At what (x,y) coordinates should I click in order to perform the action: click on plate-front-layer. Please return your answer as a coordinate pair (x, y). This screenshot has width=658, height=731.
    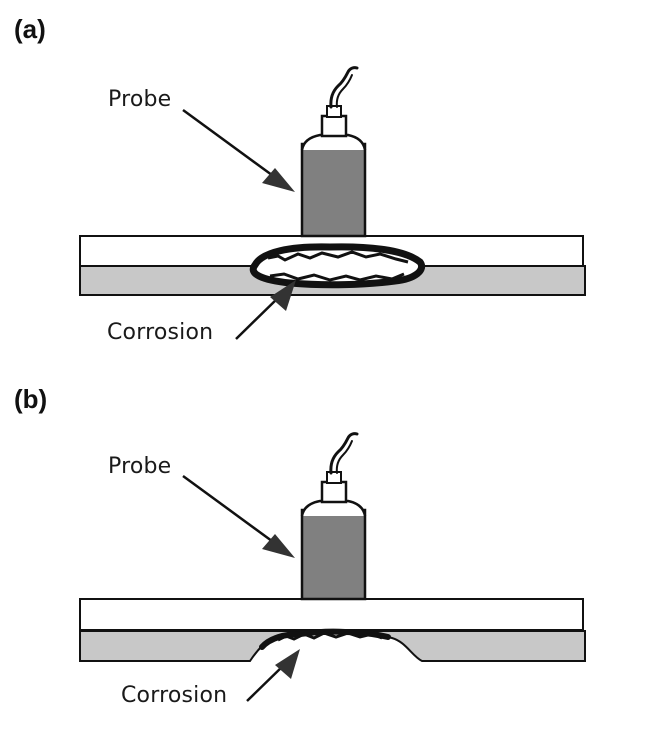
    Looking at the image, I should click on (331, 614).